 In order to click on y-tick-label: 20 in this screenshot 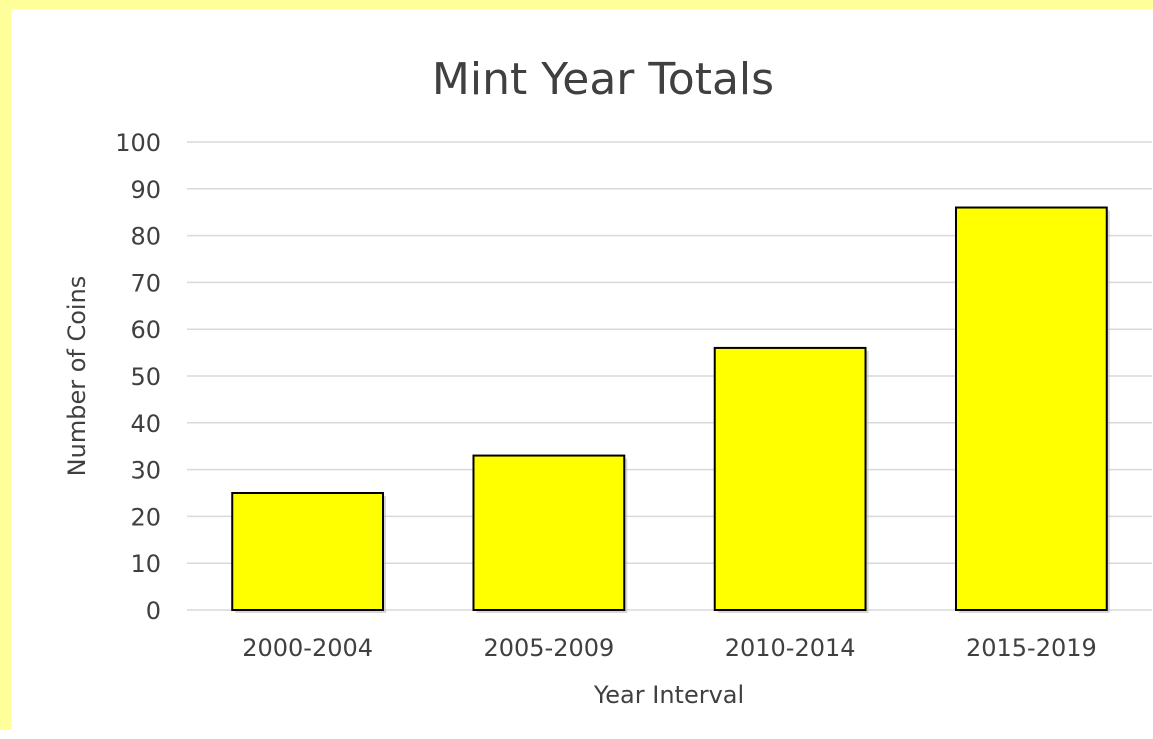, I will do `click(145, 517)`.